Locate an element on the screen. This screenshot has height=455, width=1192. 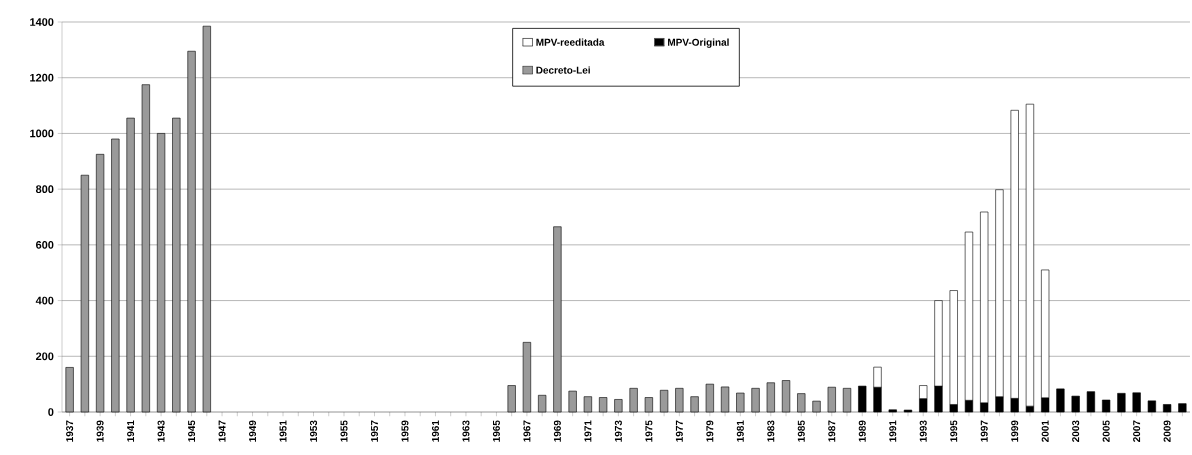
x-tick-label: 1969 is located at coordinates (557, 431).